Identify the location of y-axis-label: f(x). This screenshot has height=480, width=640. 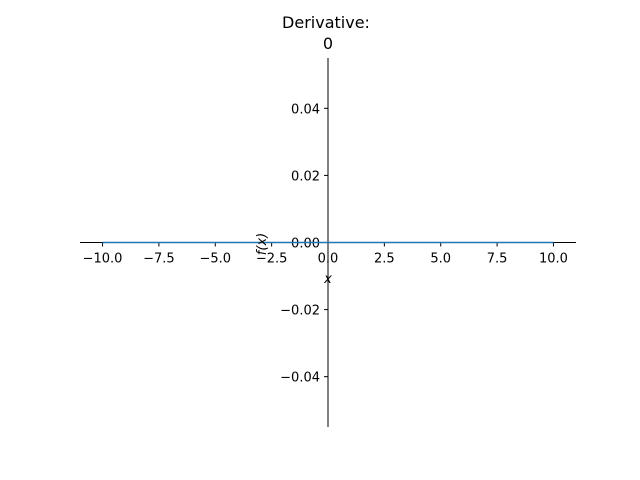
(262, 244).